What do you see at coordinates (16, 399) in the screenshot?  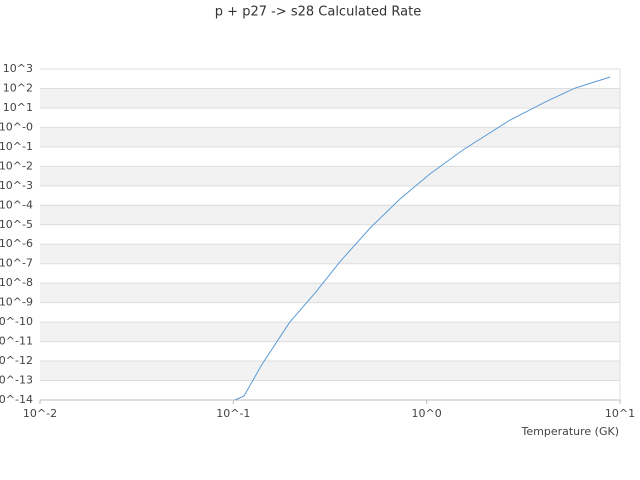 I see `y-tick-label: 10^-14` at bounding box center [16, 399].